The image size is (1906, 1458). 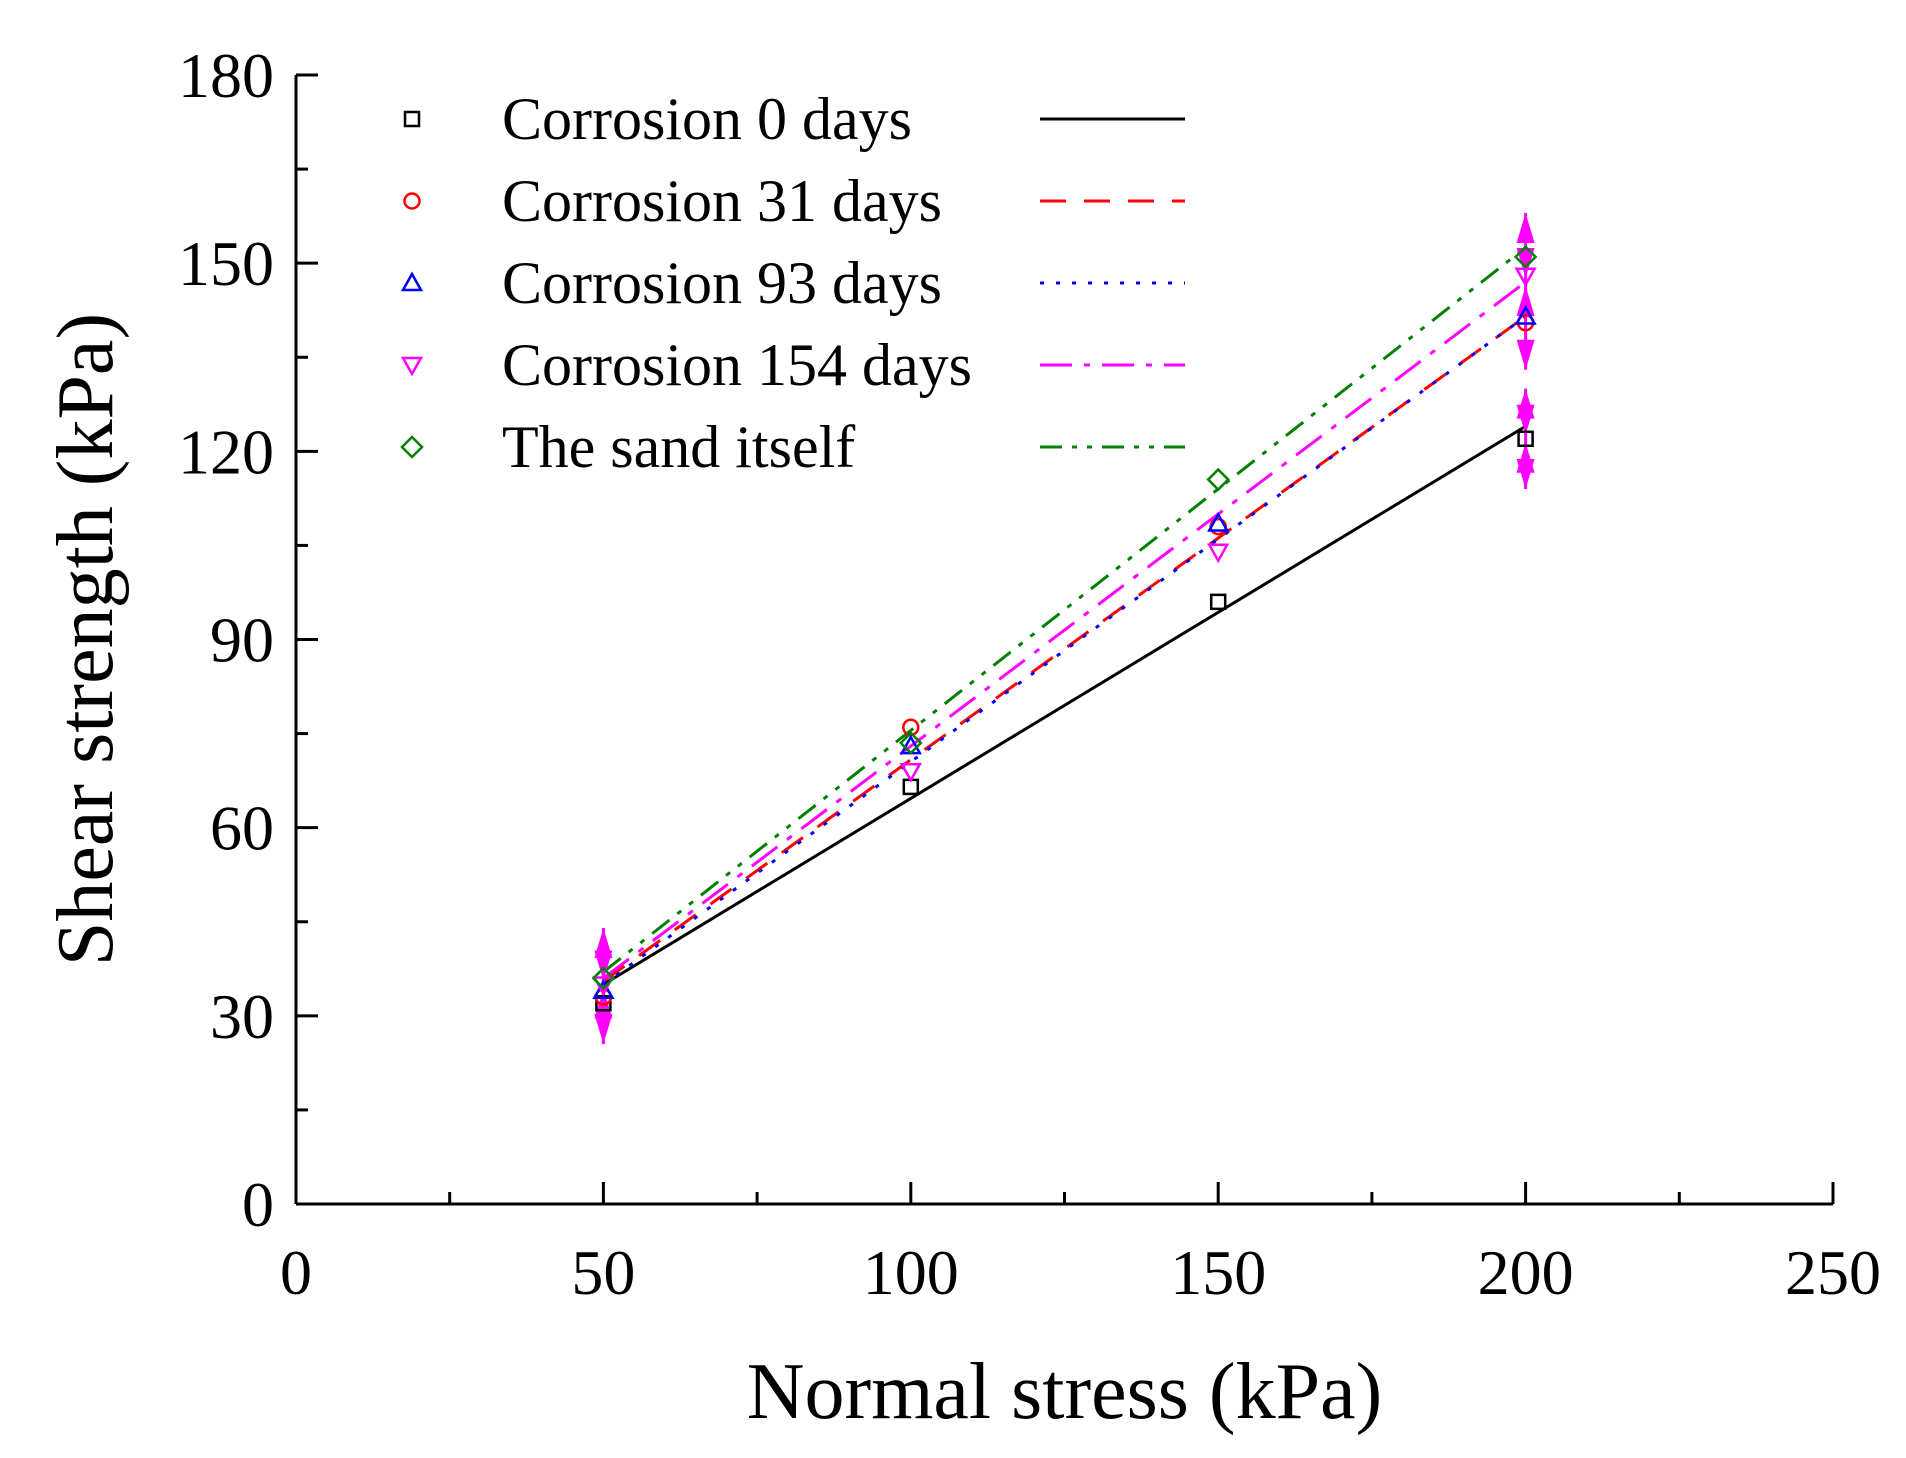 I want to click on legend-item: The sand itself, so click(x=792, y=447).